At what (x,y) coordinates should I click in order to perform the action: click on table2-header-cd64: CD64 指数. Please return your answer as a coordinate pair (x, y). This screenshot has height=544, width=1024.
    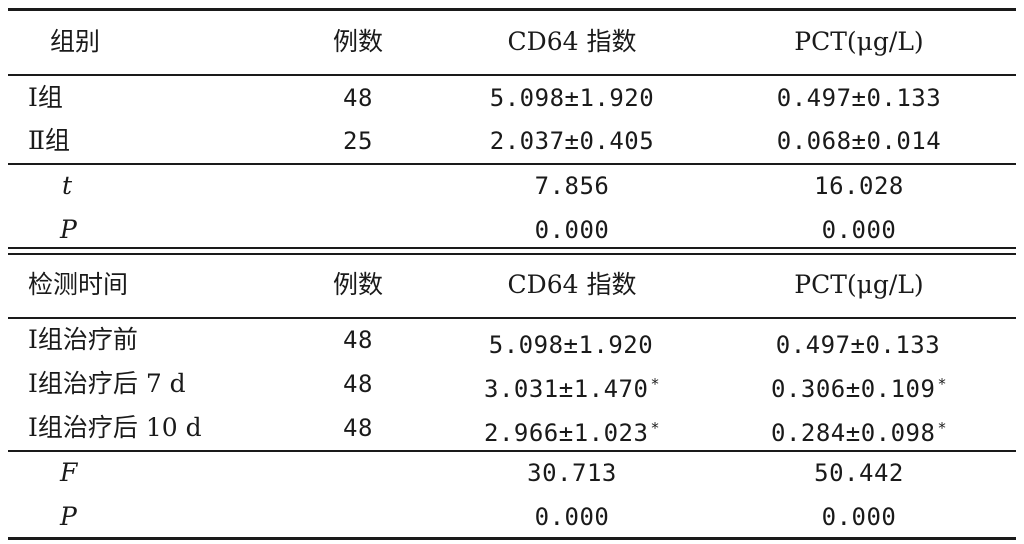
    Looking at the image, I should click on (572, 284).